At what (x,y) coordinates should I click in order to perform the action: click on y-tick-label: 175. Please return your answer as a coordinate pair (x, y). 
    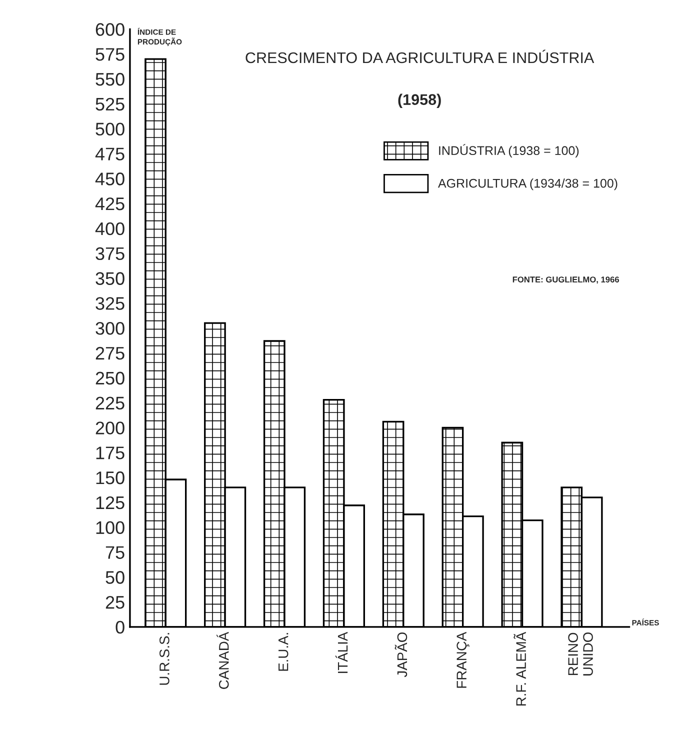
    Looking at the image, I should click on (110, 453).